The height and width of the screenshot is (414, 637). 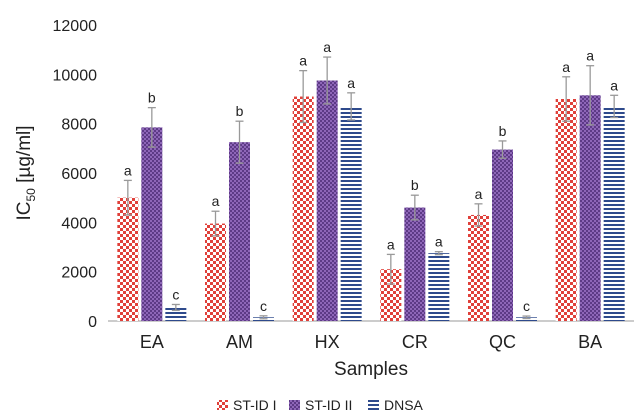 I want to click on y-axis-ticks: 0 2000 4000 6000 8000 10000 12000, so click(x=75, y=174).